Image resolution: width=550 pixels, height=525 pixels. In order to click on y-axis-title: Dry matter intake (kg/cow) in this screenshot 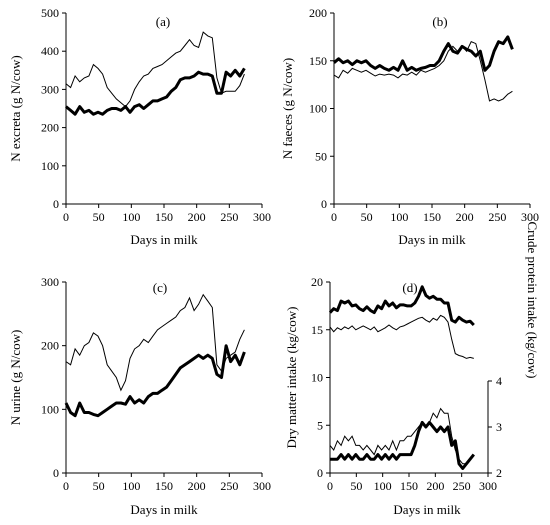, I will do `click(291, 378)`.